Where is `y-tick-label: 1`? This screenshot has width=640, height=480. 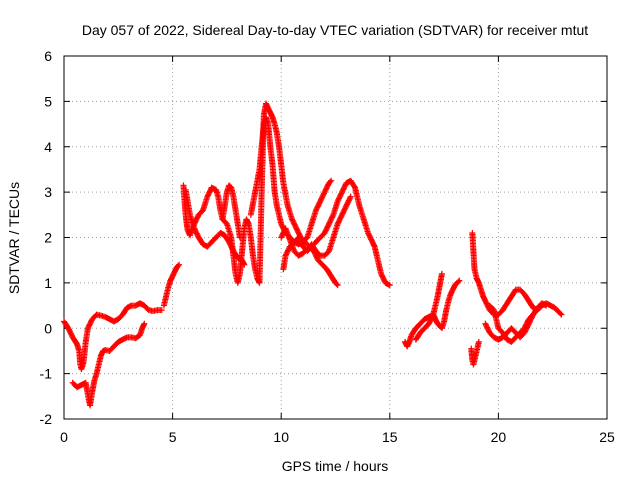 y-tick-label: 1 is located at coordinates (48, 283).